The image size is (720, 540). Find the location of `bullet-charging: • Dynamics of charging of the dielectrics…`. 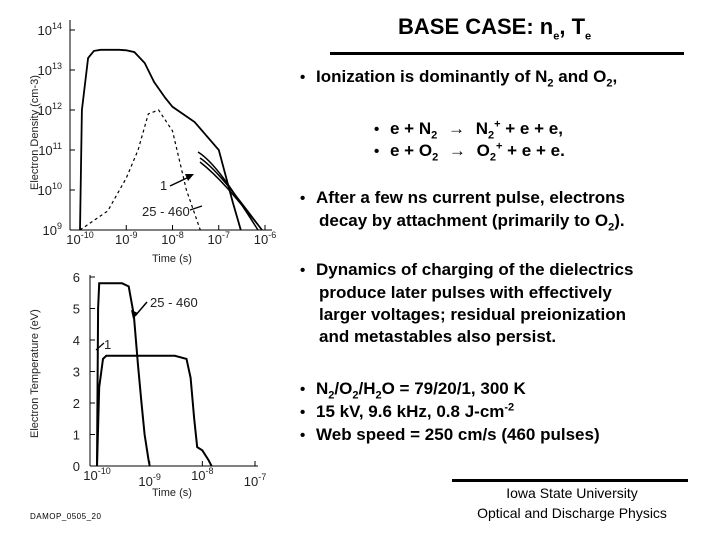

bullet-charging: • Dynamics of charging of the dielectrics… is located at coordinates (467, 303).